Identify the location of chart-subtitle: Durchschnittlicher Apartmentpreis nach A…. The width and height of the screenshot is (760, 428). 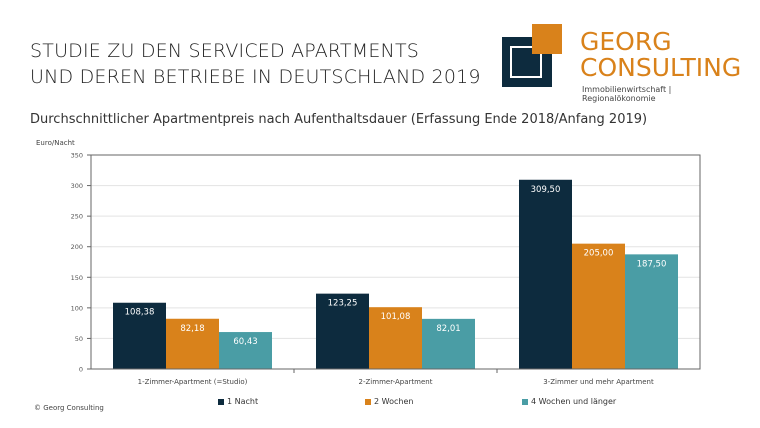
(339, 119).